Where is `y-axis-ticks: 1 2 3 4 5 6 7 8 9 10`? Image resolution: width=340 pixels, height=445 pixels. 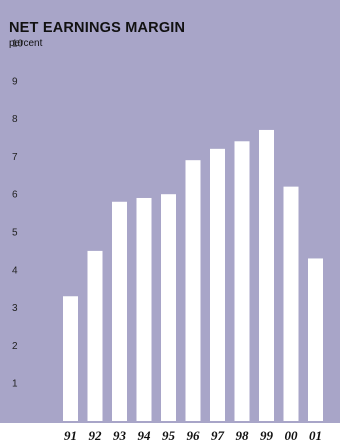
y-axis-ticks: 1 2 3 4 5 6 7 8 9 10 is located at coordinates (18, 214).